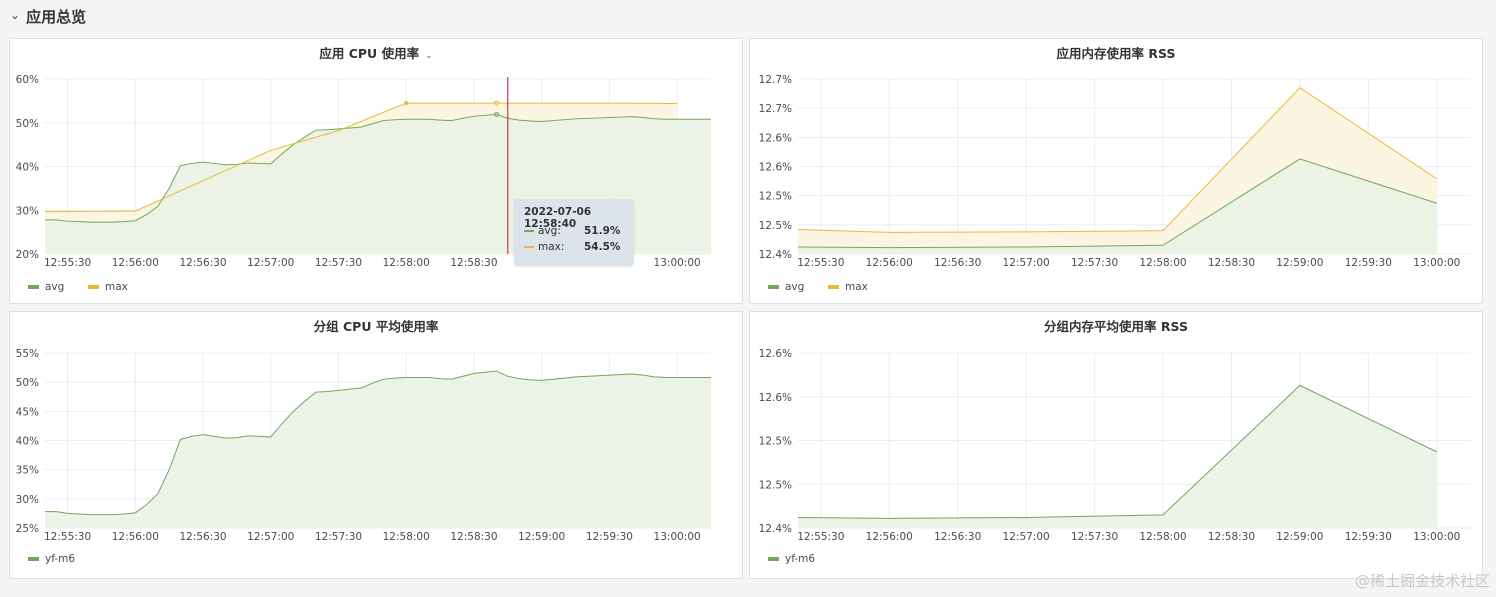  Describe the element at coordinates (27, 354) in the screenshot. I see `y-tick-label: 55%` at that location.